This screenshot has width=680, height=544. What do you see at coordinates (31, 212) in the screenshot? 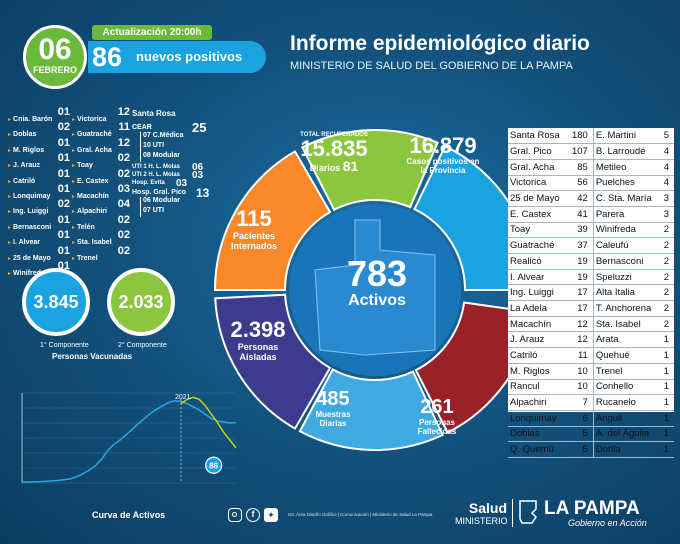
I see `locality-name: Ing. Luiggi` at bounding box center [31, 212].